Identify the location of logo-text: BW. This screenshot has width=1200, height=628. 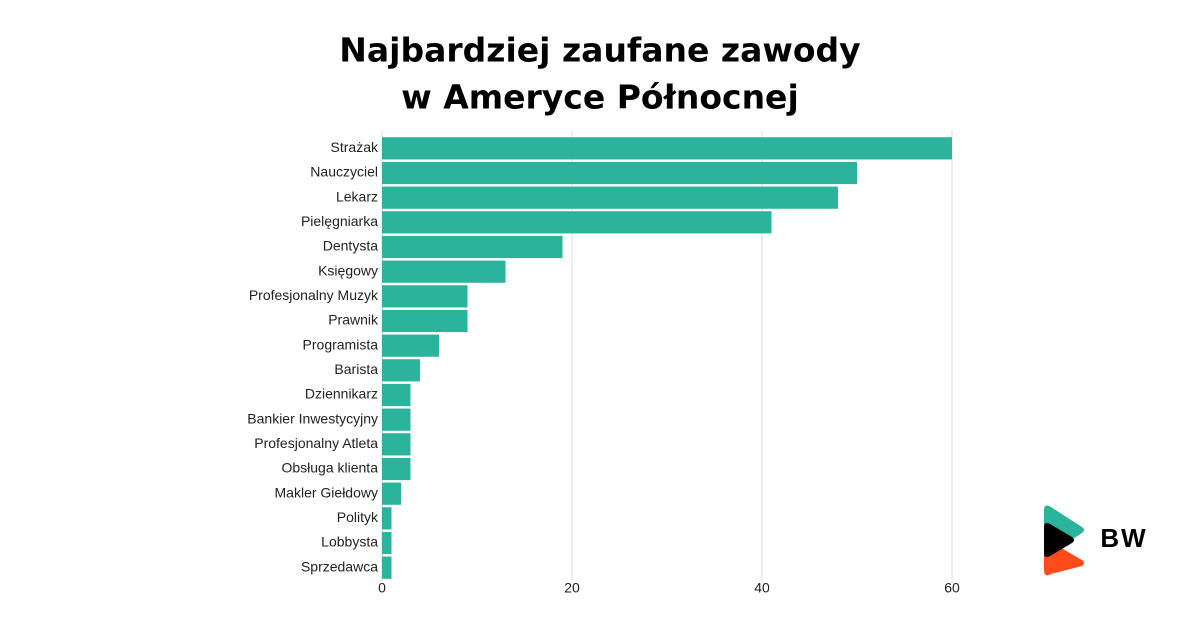
(1123, 538).